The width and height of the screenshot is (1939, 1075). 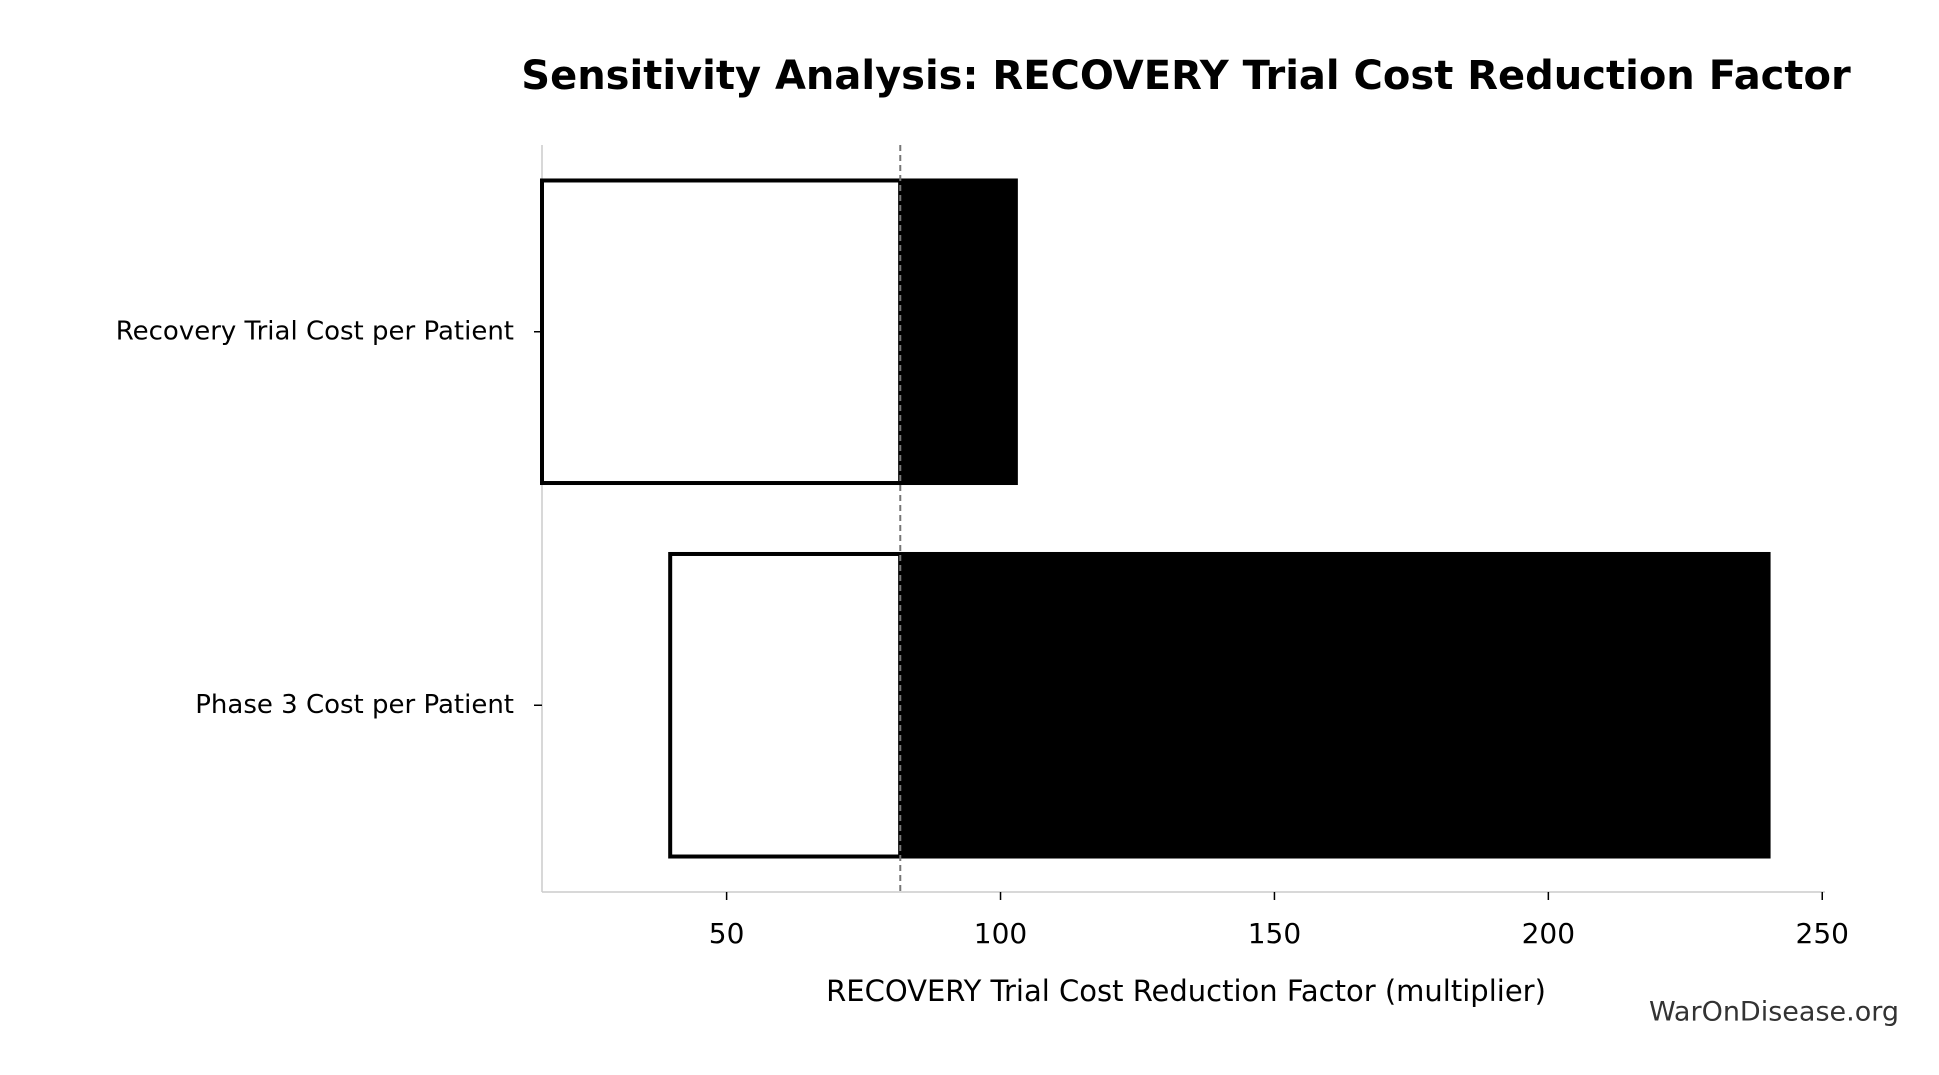 What do you see at coordinates (1000, 933) in the screenshot?
I see `x-tick-label: 100` at bounding box center [1000, 933].